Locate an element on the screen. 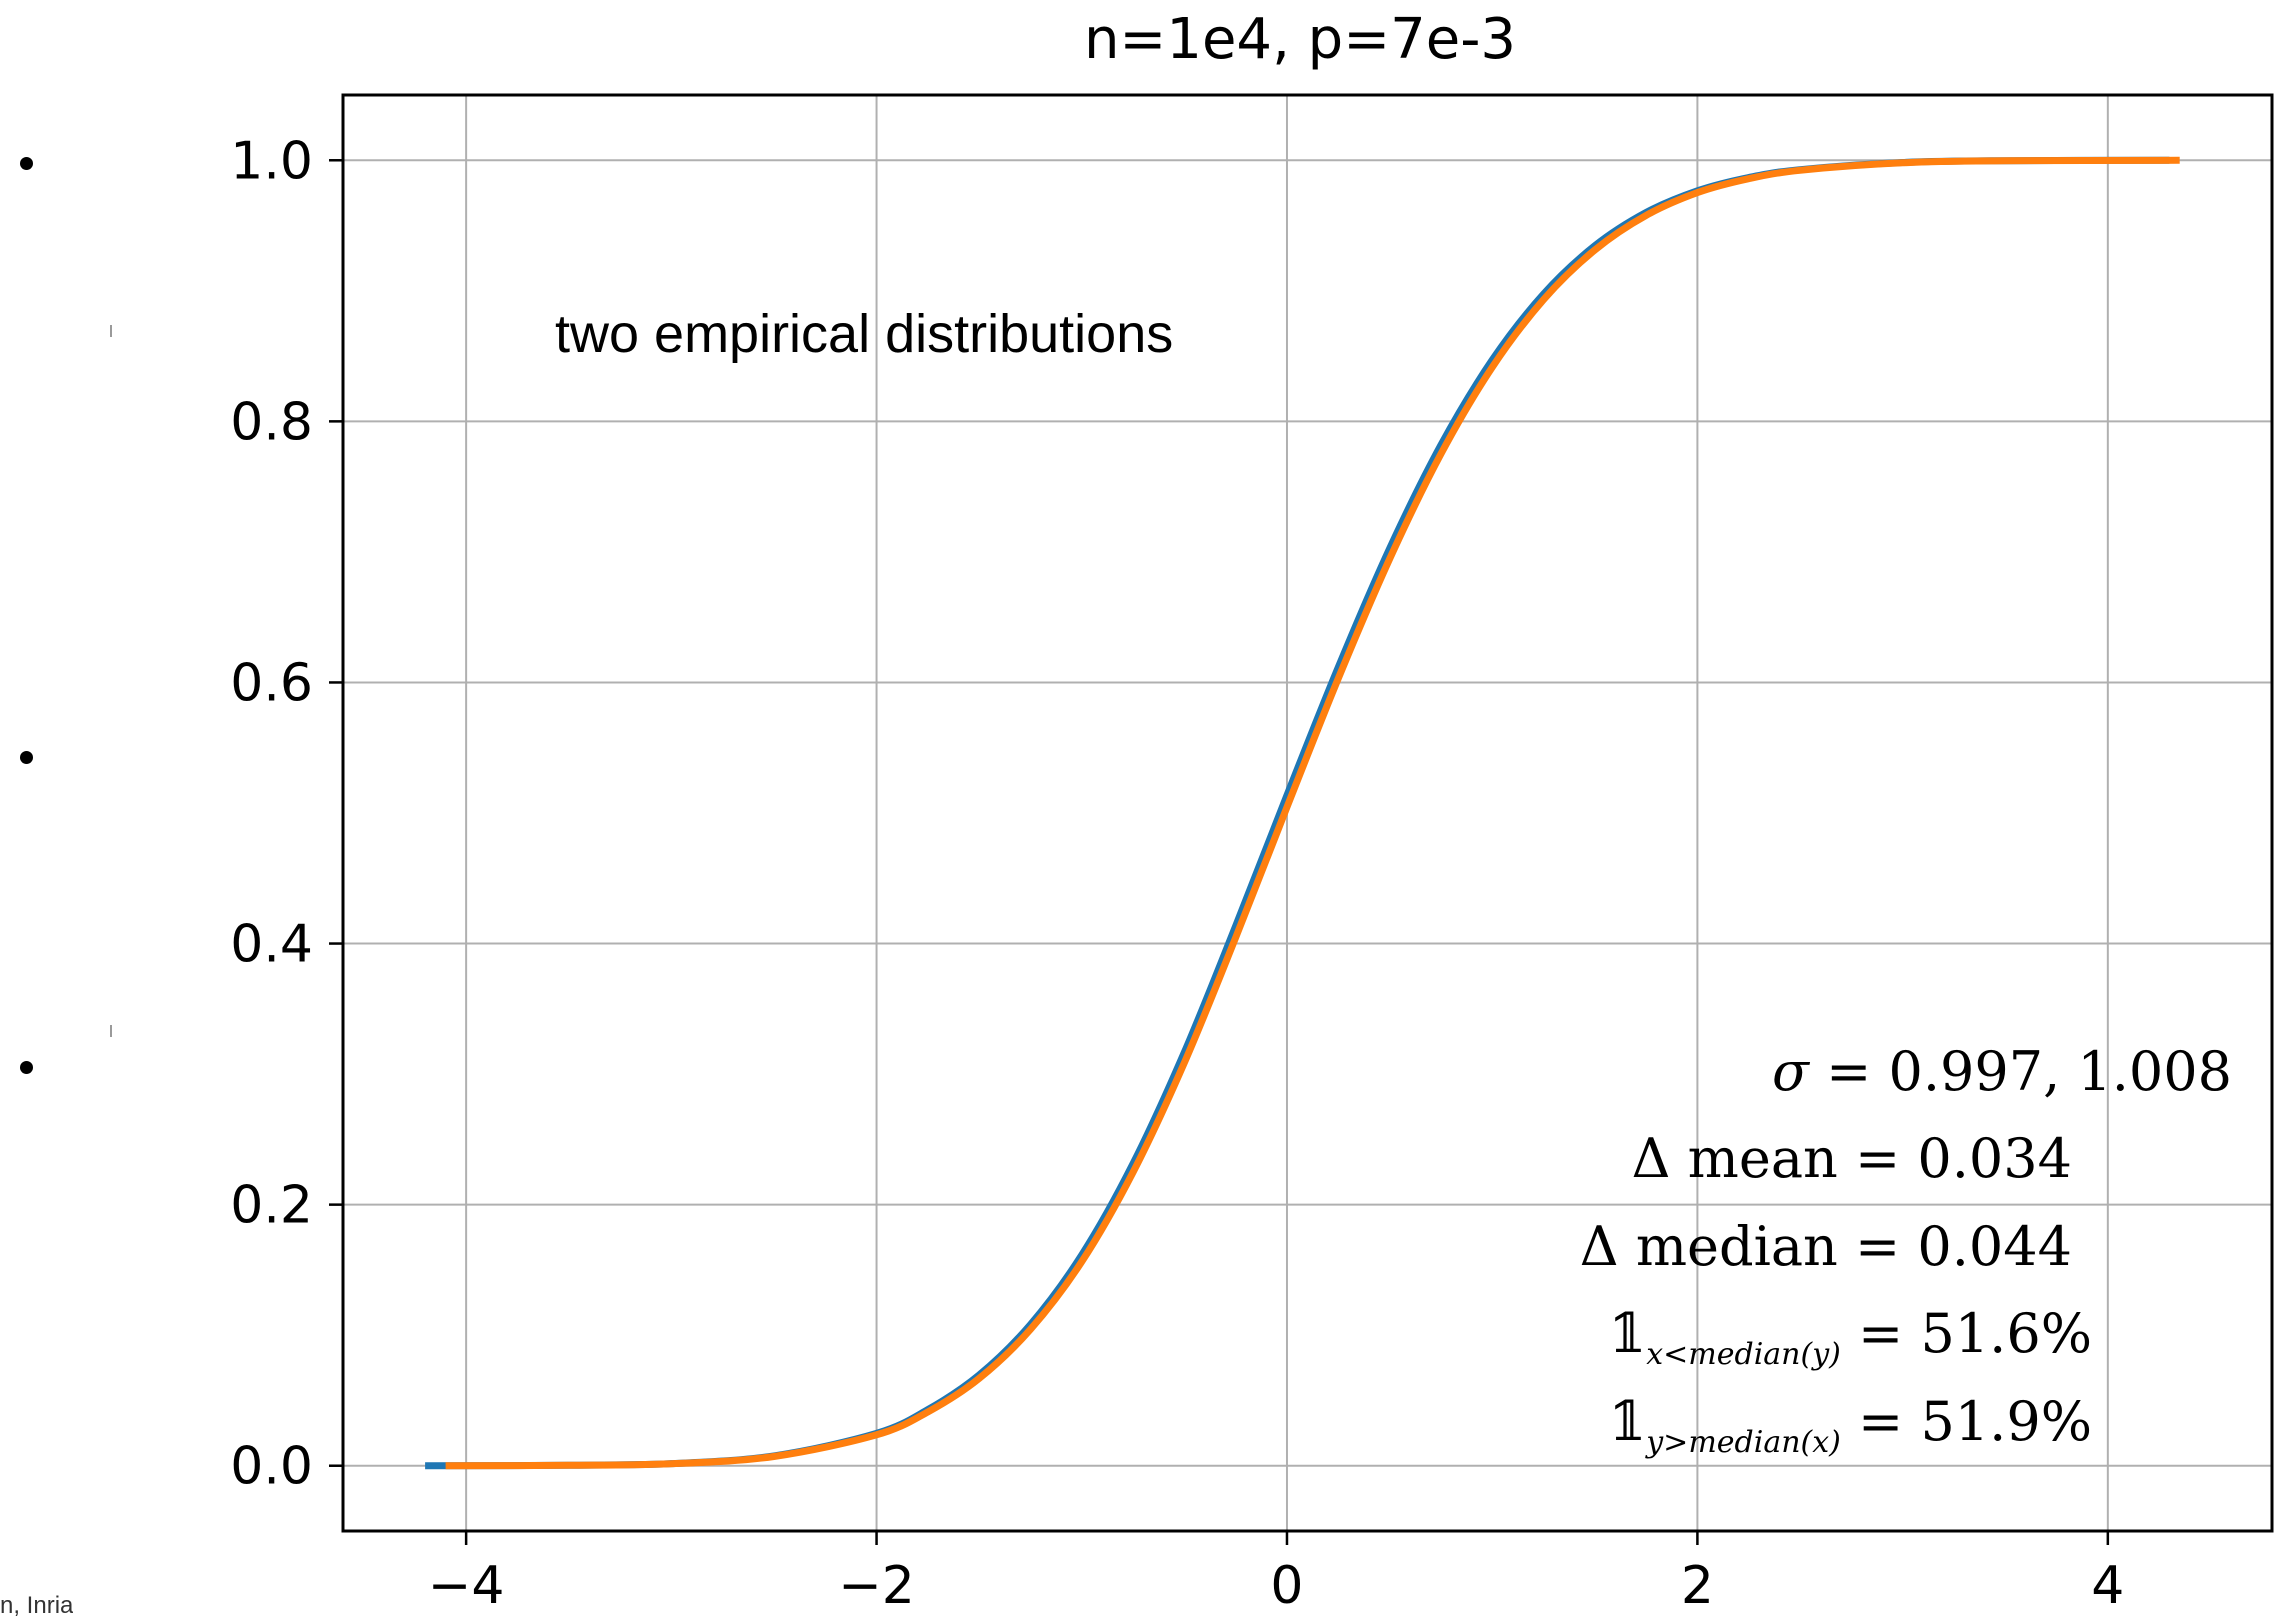 Image resolution: width=2285 pixels, height=1620 pixels. stat-delta-median-value: 0.044 is located at coordinates (1994, 1246).